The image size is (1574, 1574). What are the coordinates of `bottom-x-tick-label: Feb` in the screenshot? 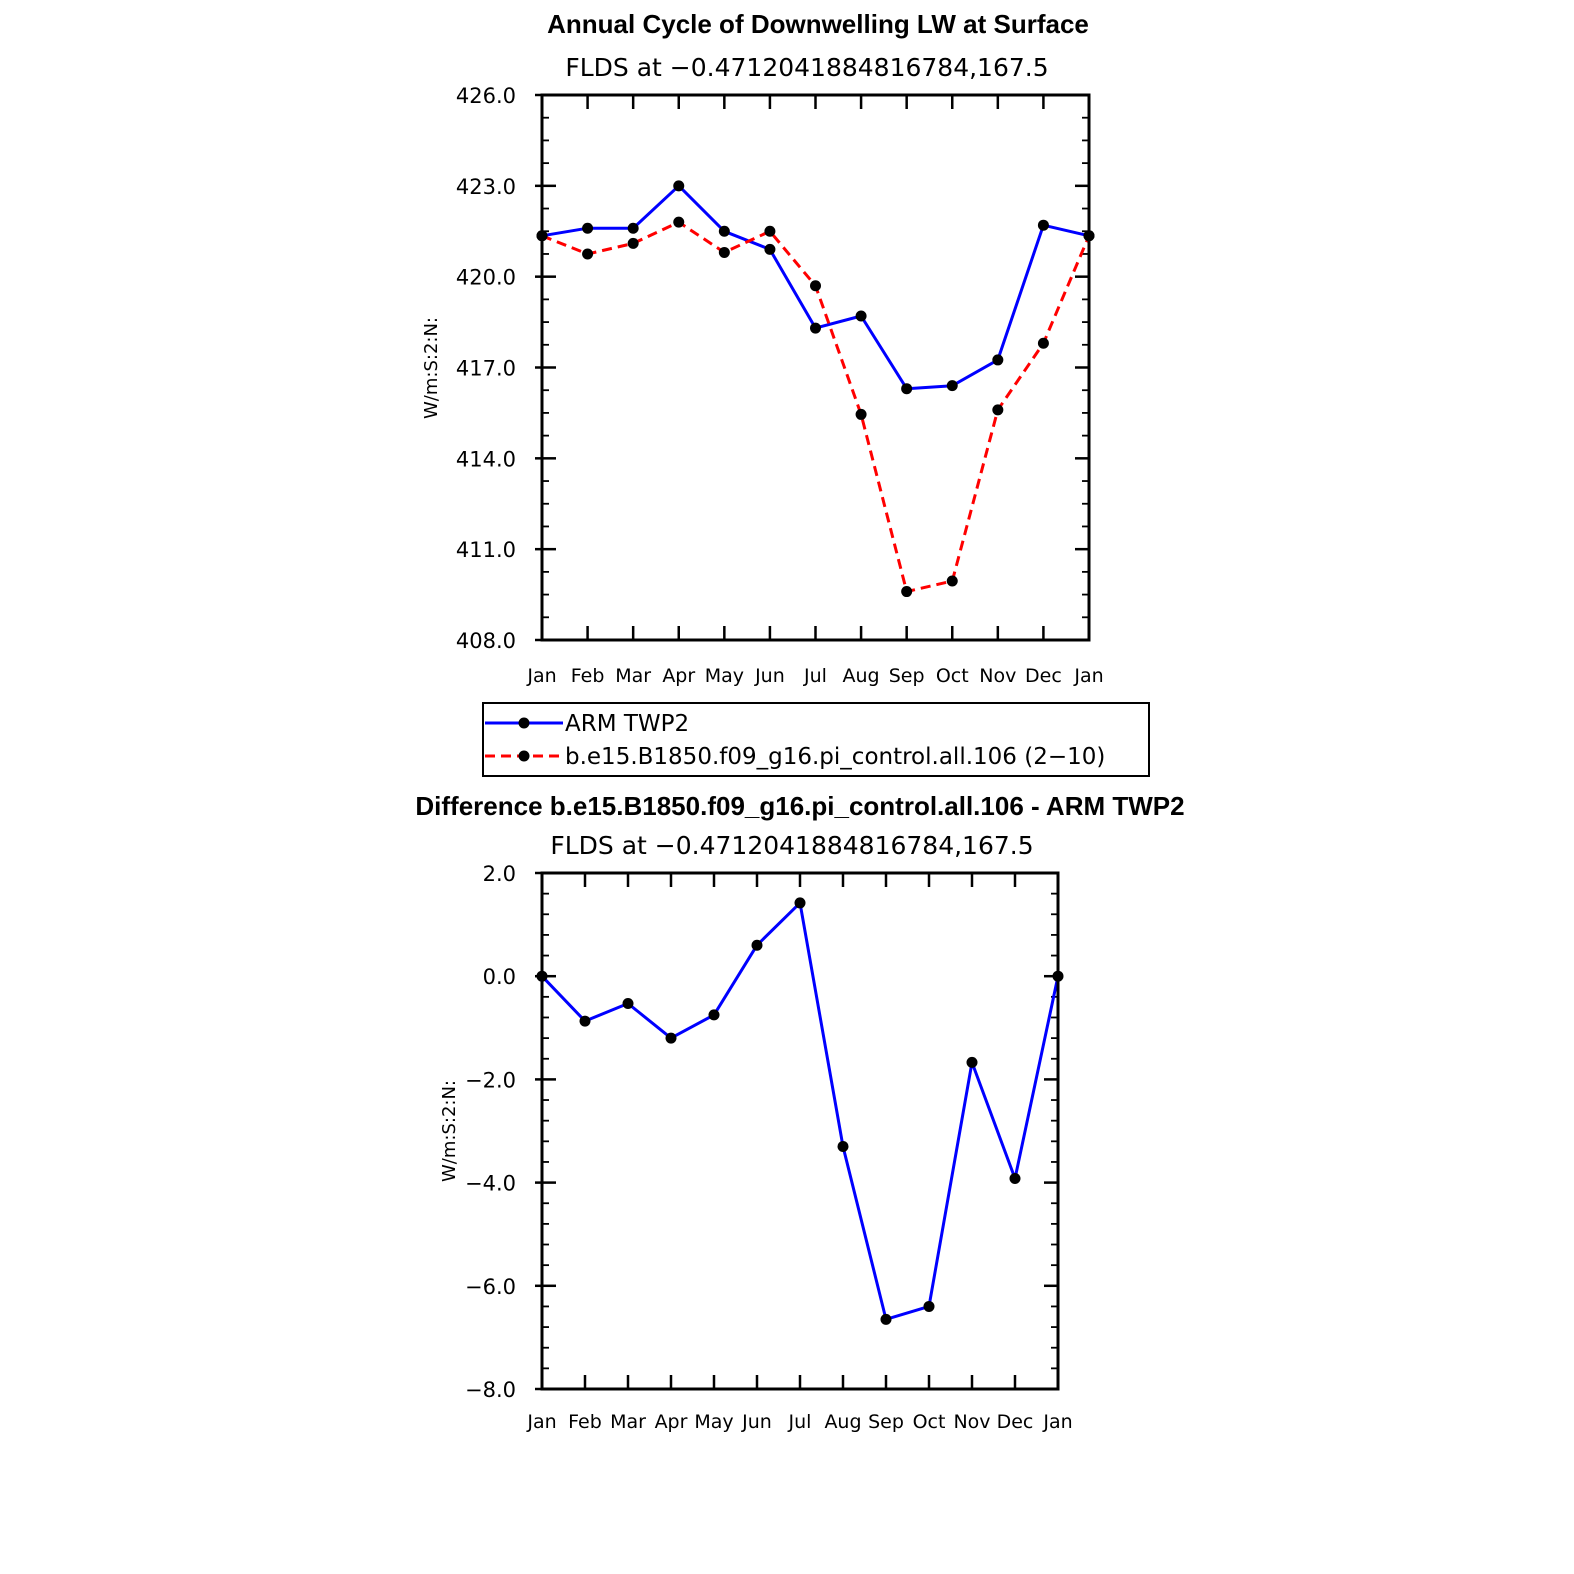 It's located at (585, 1422).